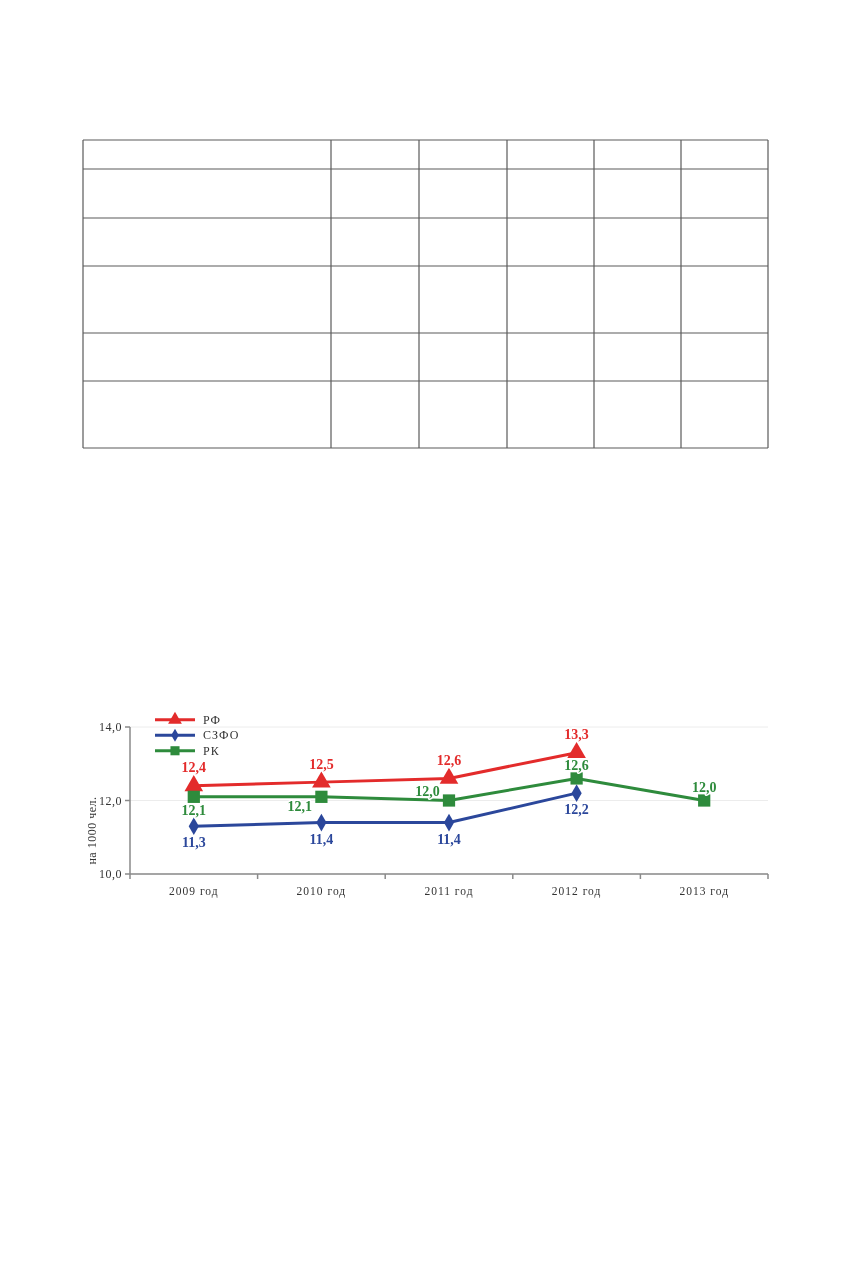 Image resolution: width=856 pixels, height=1268 pixels. Describe the element at coordinates (212, 719) in the screenshot. I see `legend-label: РФ` at that location.